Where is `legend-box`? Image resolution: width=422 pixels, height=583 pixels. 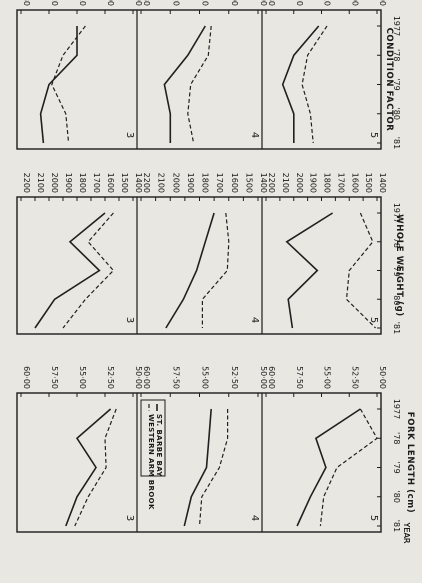 legend-box is located at coordinates (153, 438).